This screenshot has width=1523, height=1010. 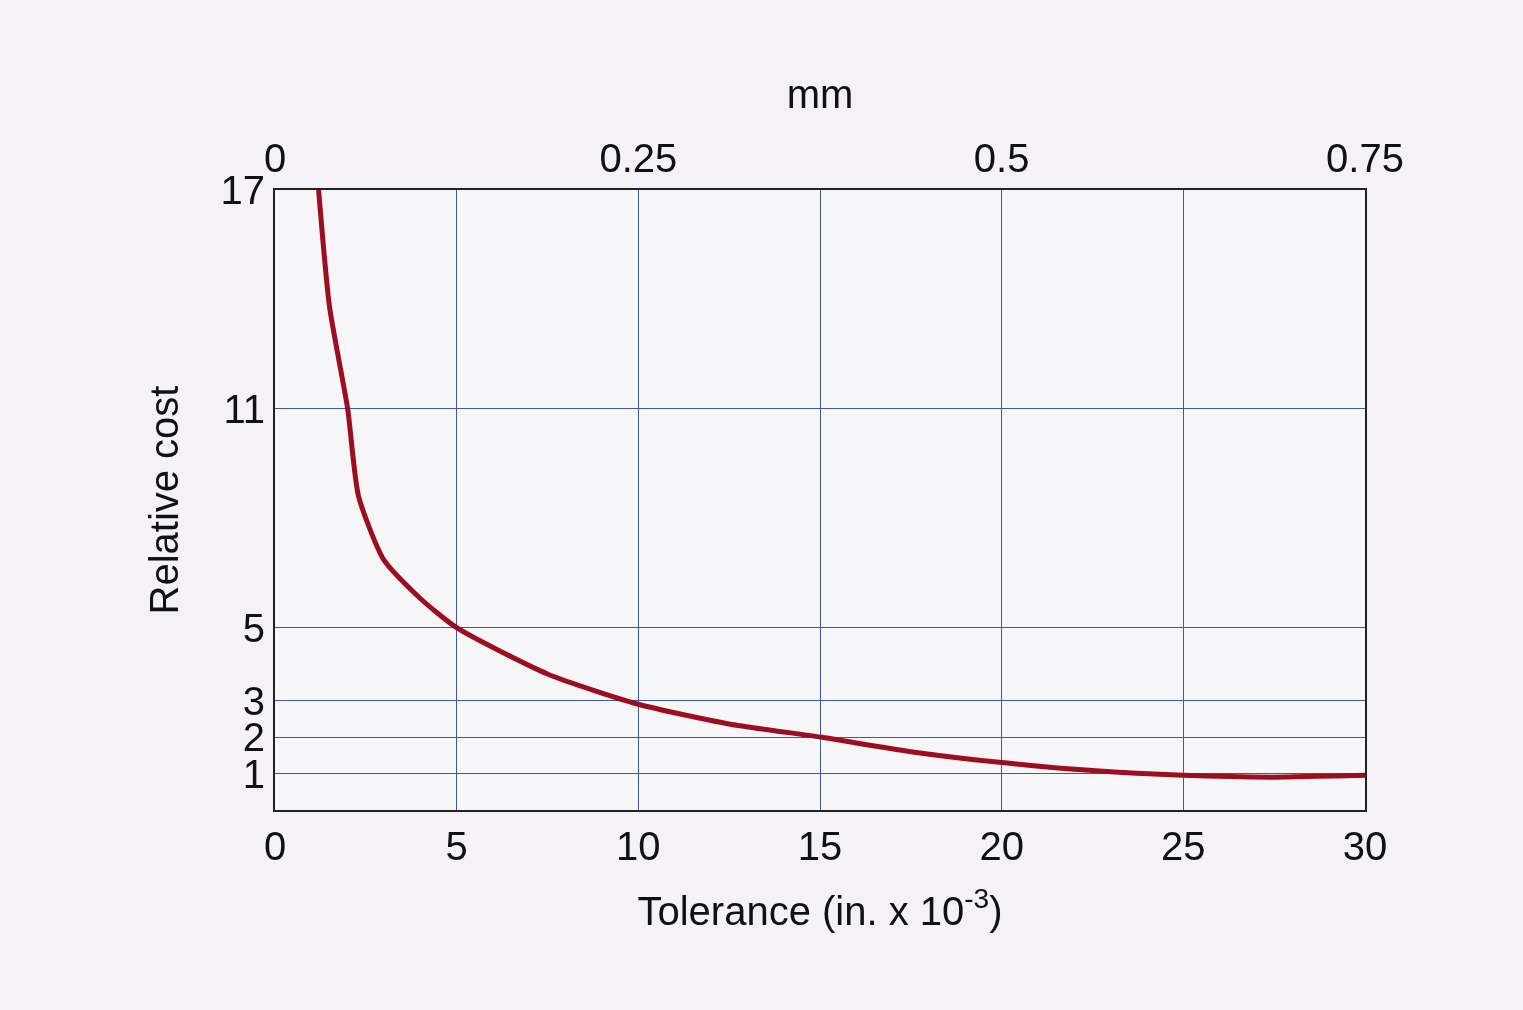 What do you see at coordinates (820, 846) in the screenshot?
I see `x-tick-label: 15` at bounding box center [820, 846].